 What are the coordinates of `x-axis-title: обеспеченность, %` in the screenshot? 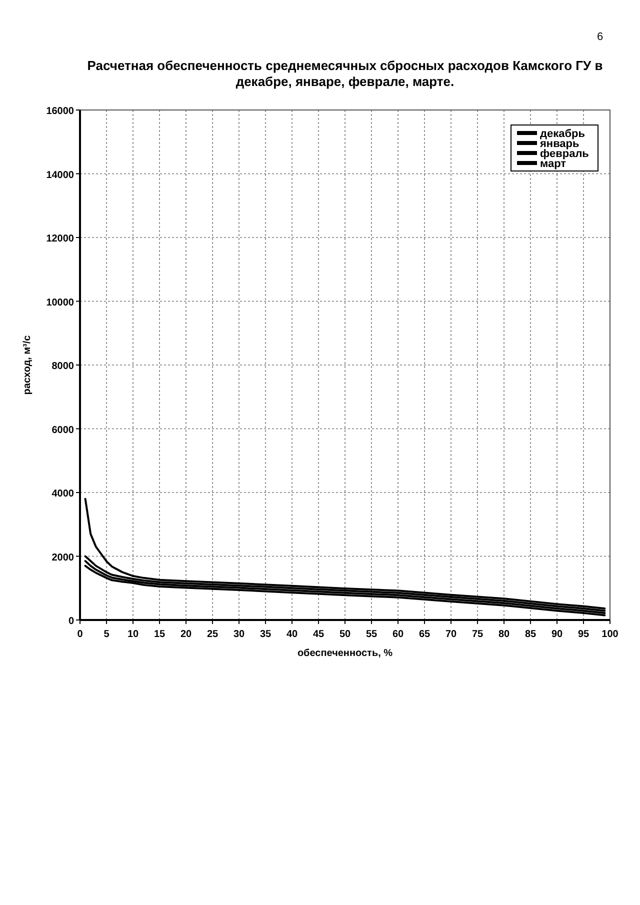 It's located at (345, 653).